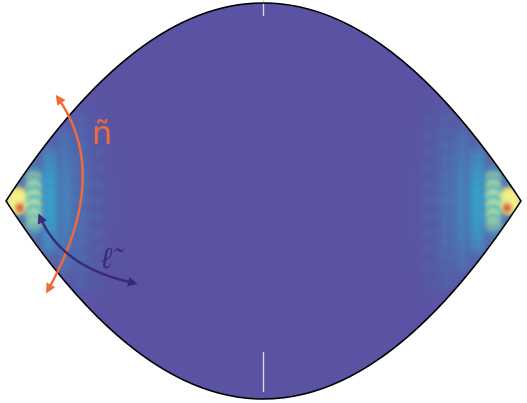  I want to click on right-mode-pattern, so click(469, 201).